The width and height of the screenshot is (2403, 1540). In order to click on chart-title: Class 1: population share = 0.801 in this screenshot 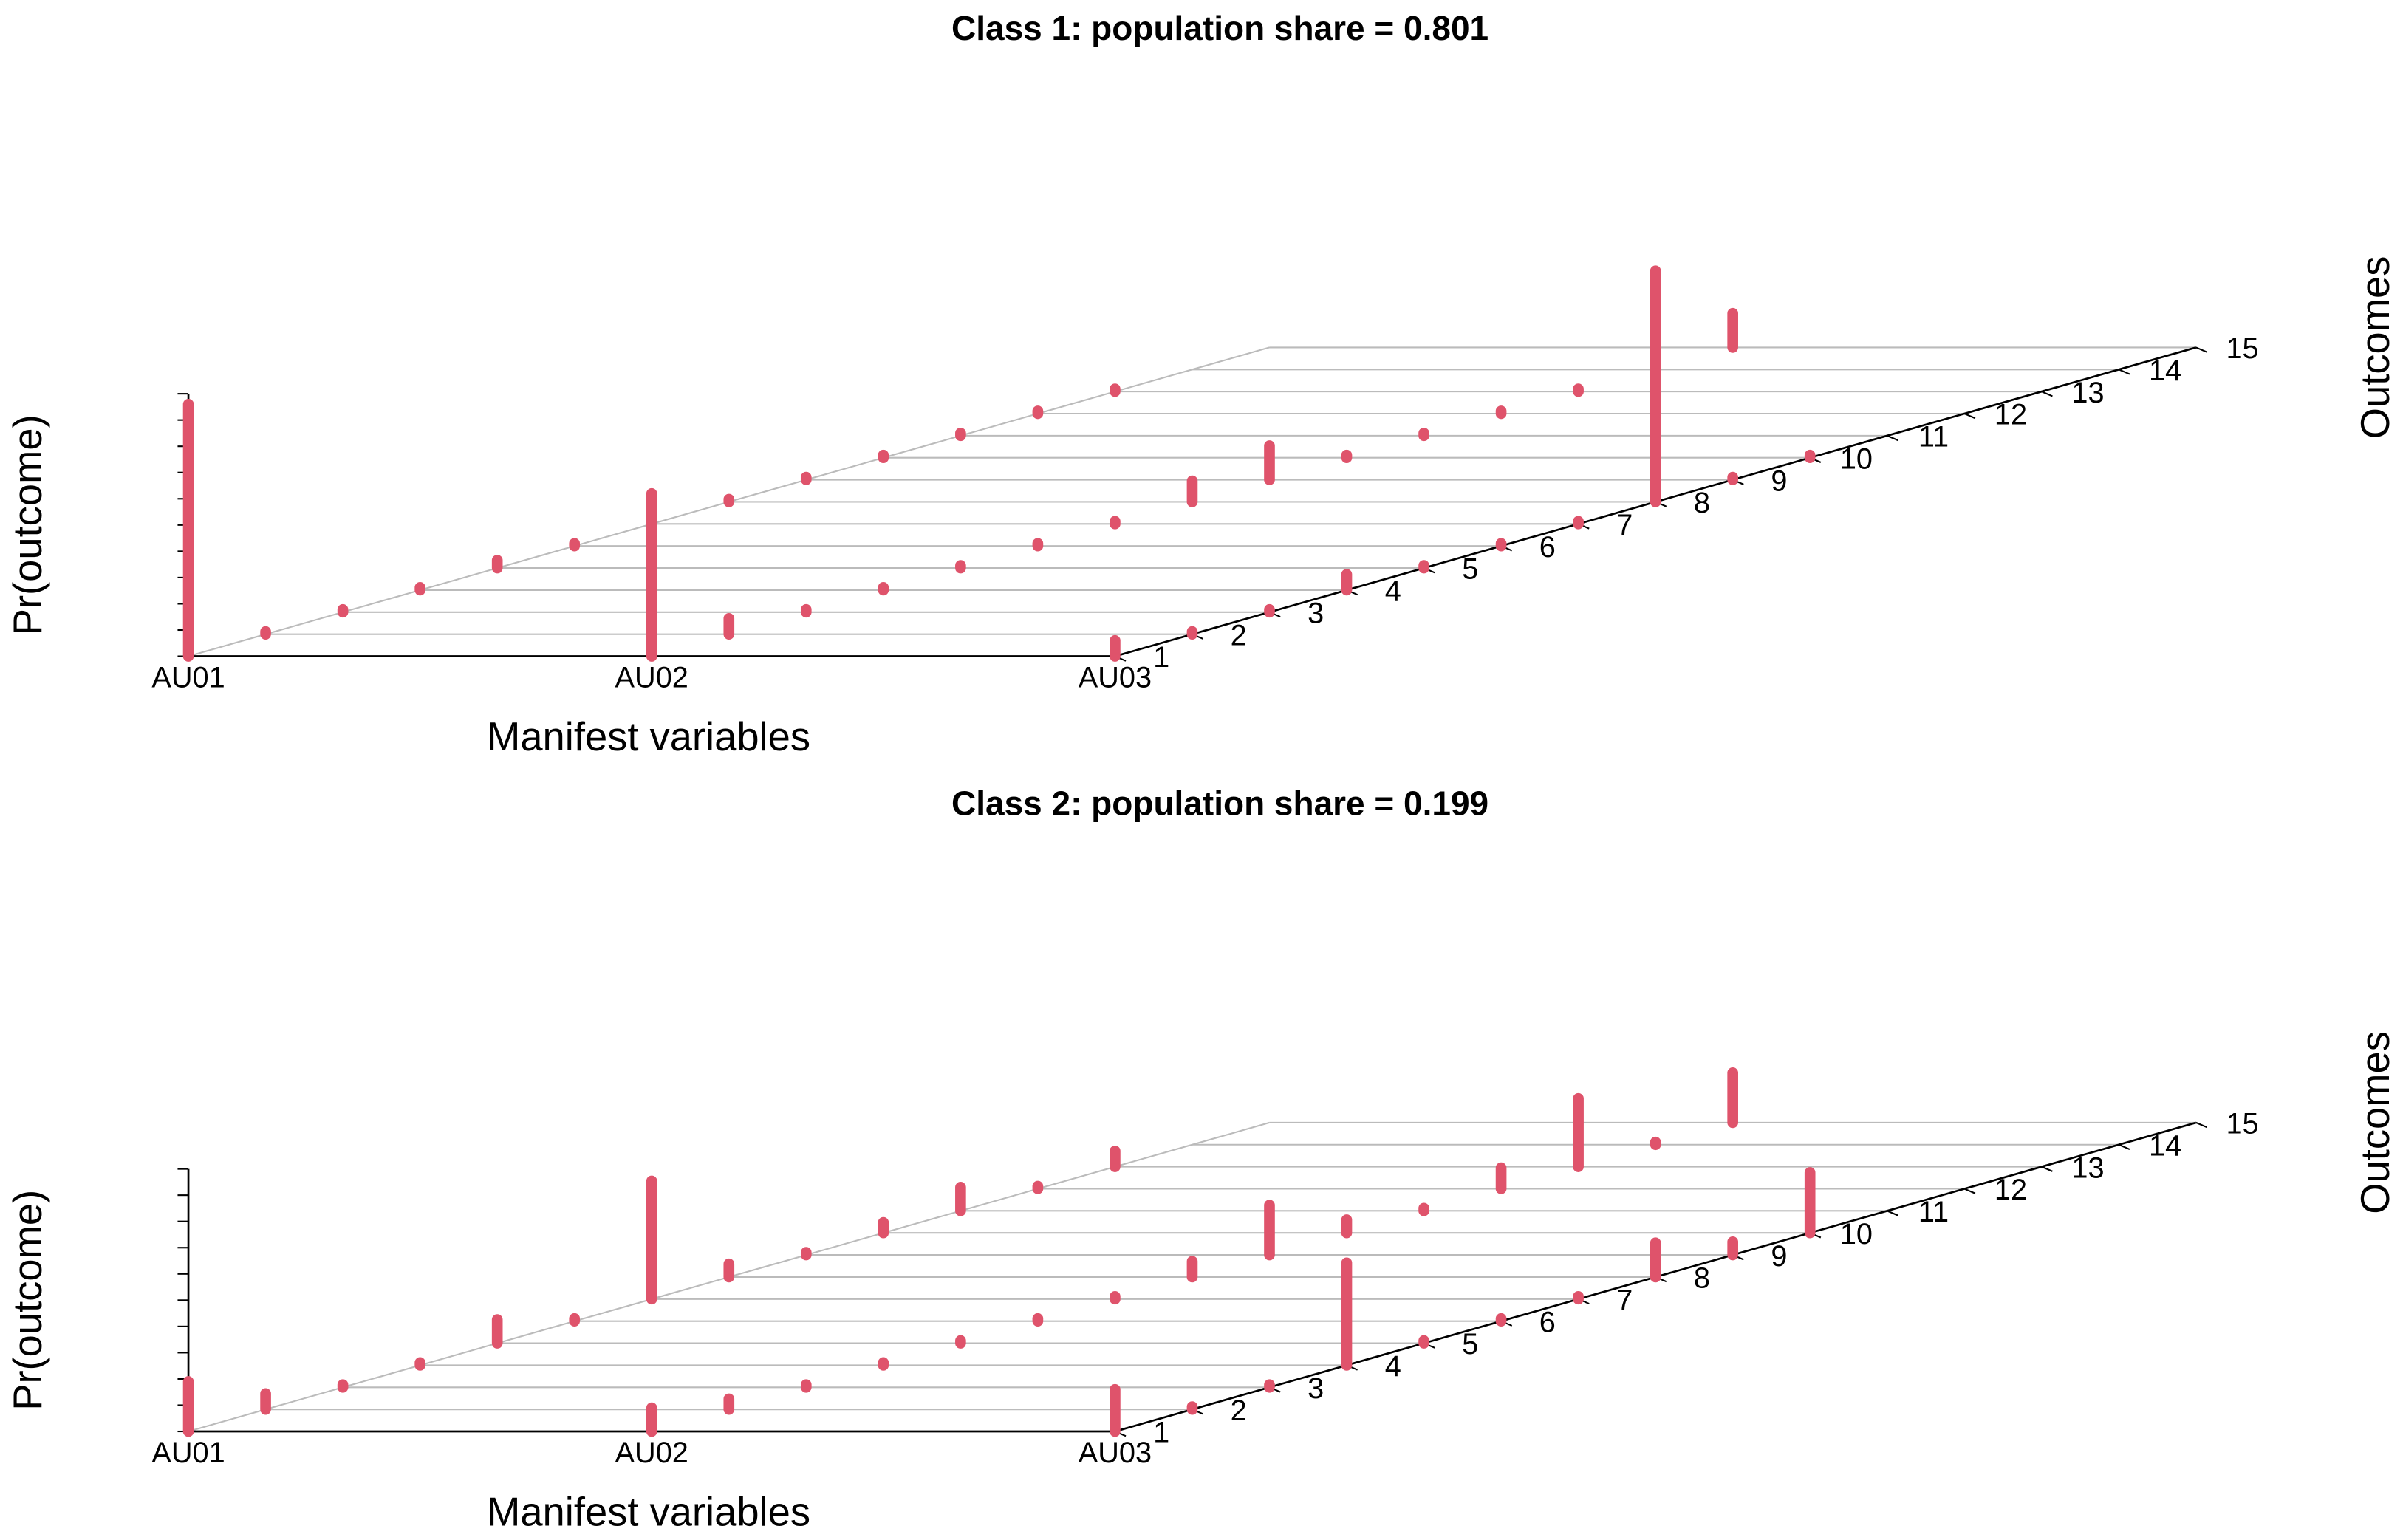, I will do `click(1219, 28)`.